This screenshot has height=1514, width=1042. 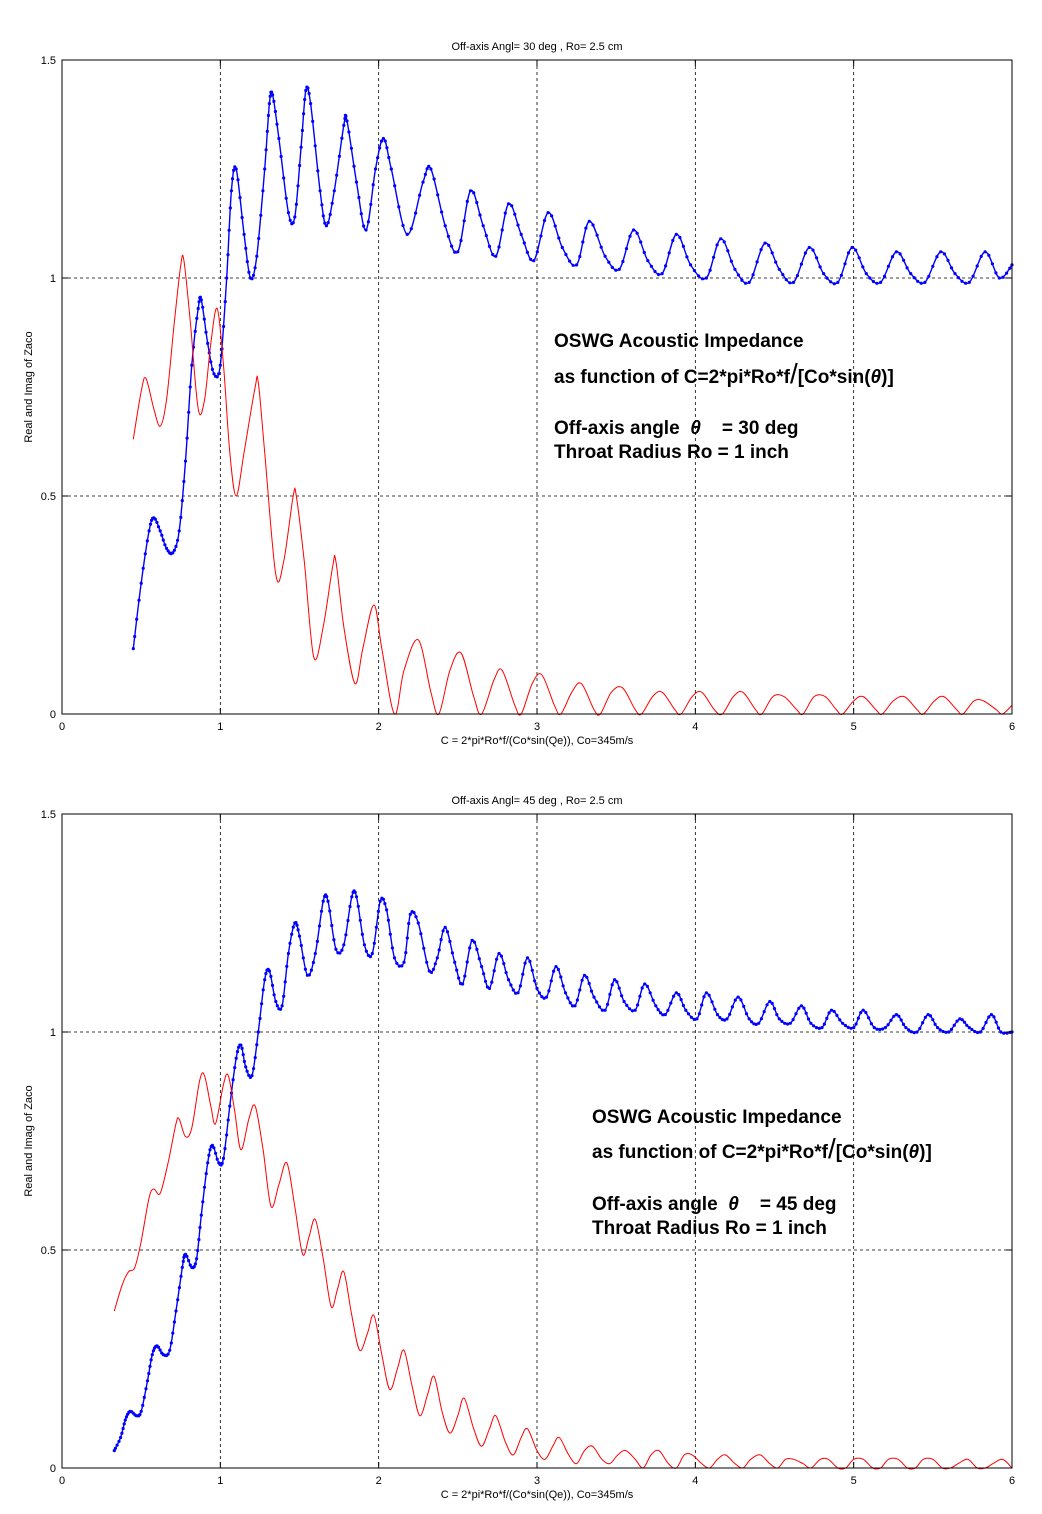 I want to click on annotation-line2-top: as function of C=2*pi*Ro*f/[Co*sin(θ)], so click(x=724, y=373).